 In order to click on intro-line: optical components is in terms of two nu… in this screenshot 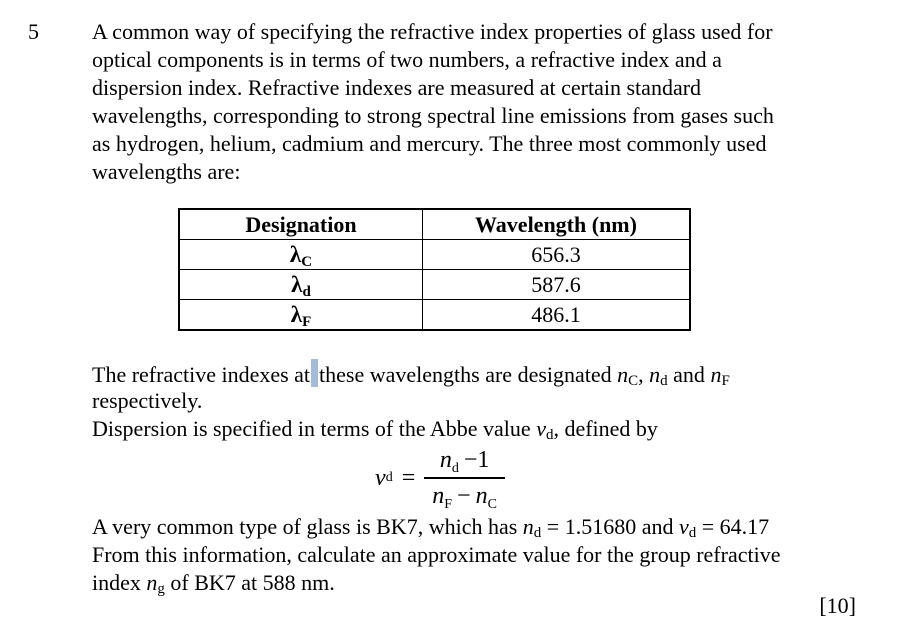, I will do `click(407, 59)`.